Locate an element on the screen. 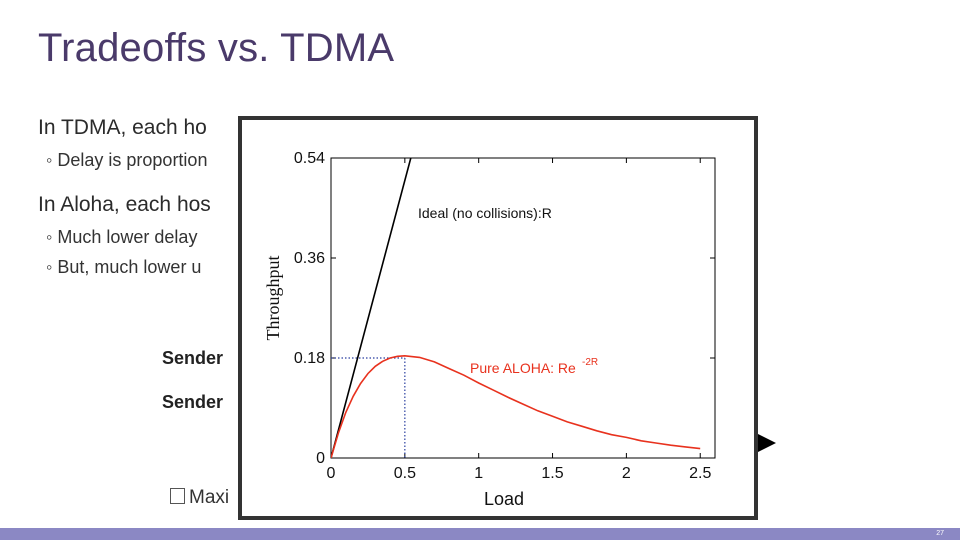 The image size is (960, 540). x-tick-label: 1 is located at coordinates (478, 473).